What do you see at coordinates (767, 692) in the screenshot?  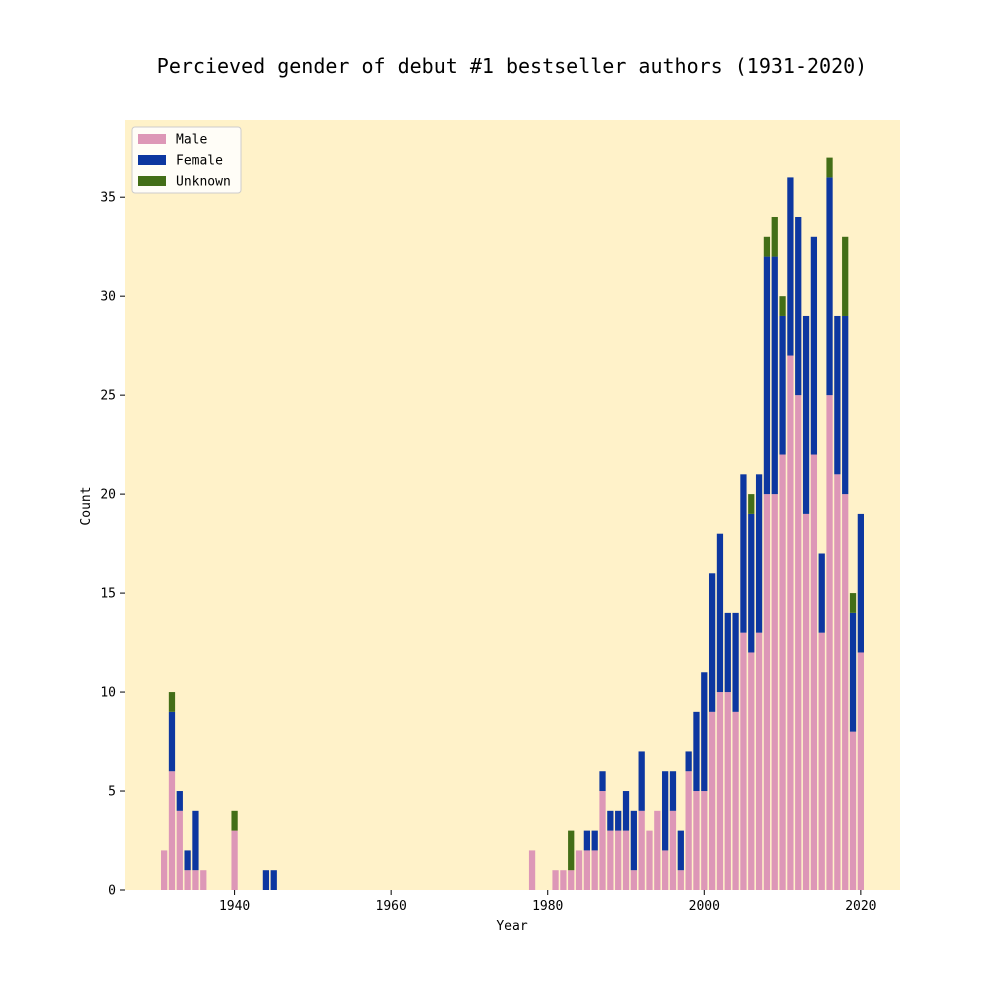 I see `bar-male-2008` at bounding box center [767, 692].